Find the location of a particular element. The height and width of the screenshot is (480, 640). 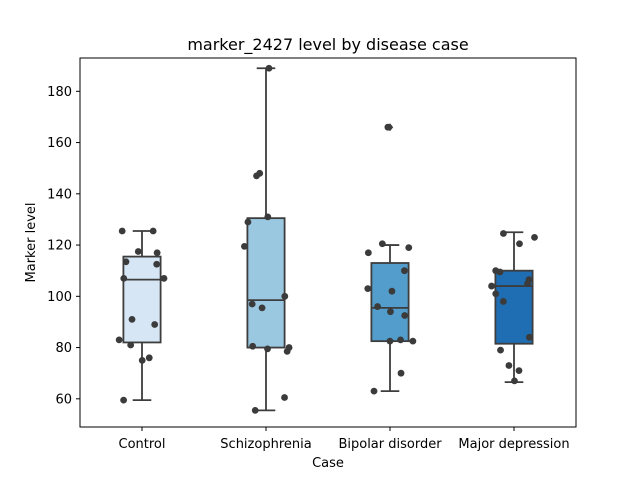

y-tick-label: 100 is located at coordinates (59, 297).